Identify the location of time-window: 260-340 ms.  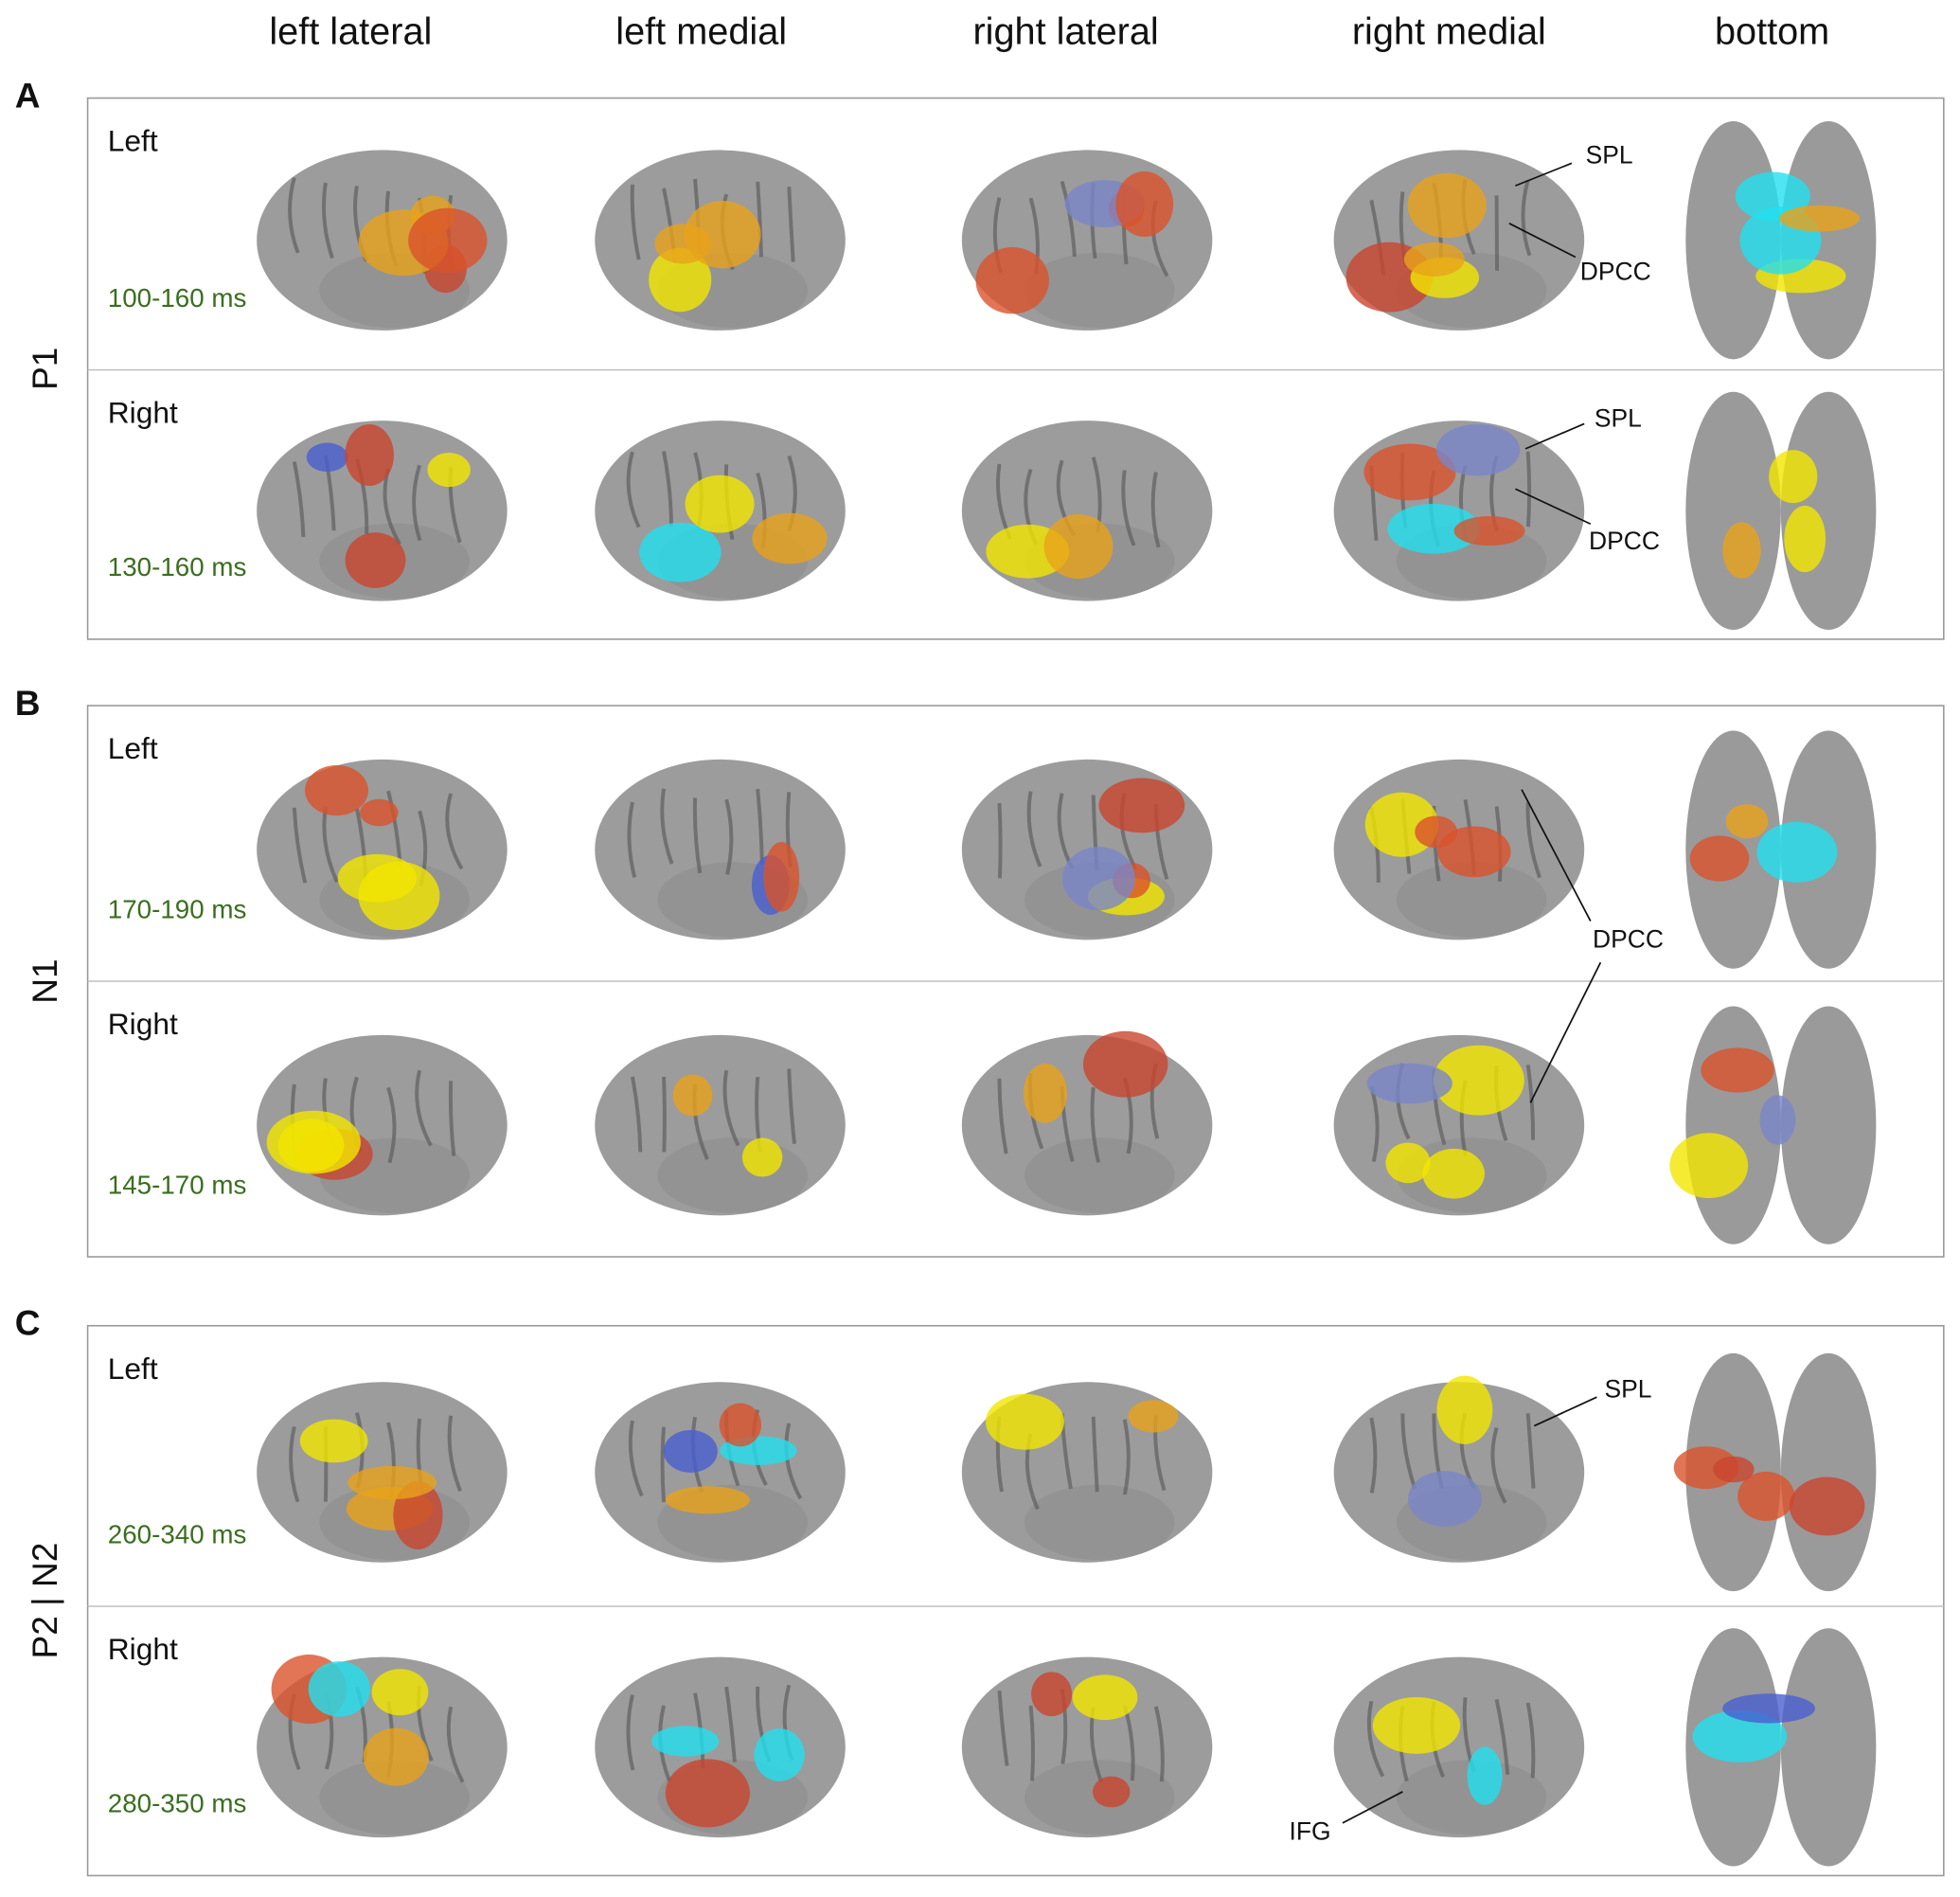
(177, 1533).